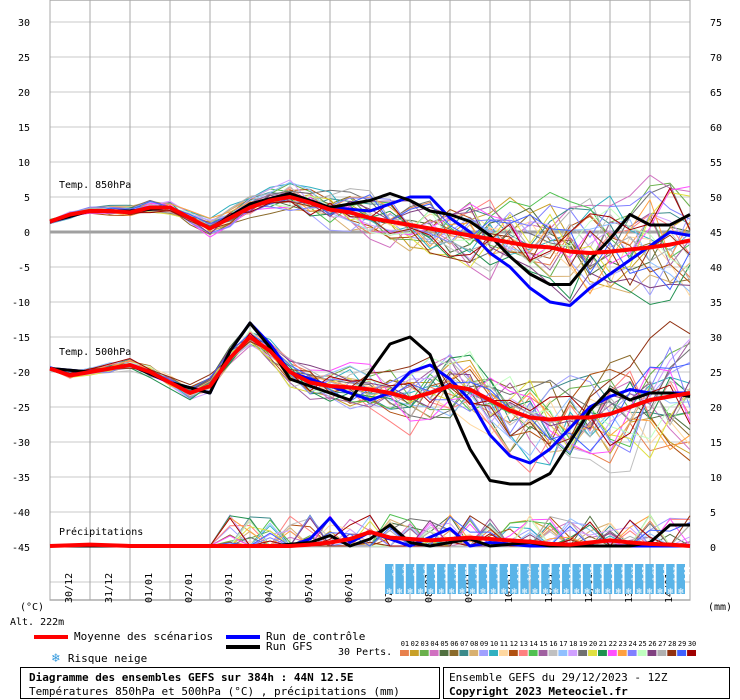 The height and width of the screenshot is (700, 740). Describe the element at coordinates (370, 225) in the screenshot. I see `series-line-t850` at that location.